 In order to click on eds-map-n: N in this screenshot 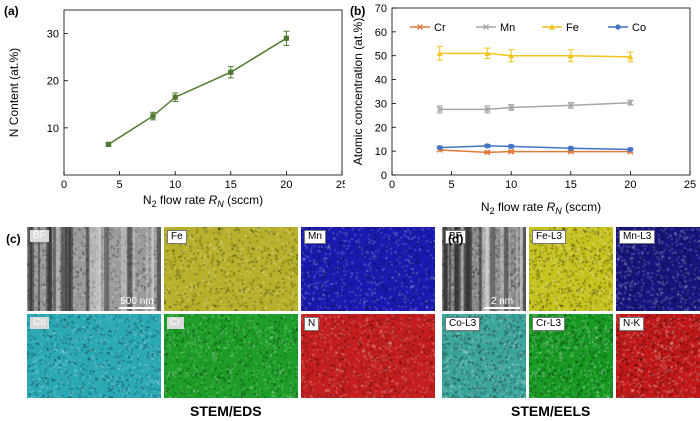, I will do `click(368, 356)`.